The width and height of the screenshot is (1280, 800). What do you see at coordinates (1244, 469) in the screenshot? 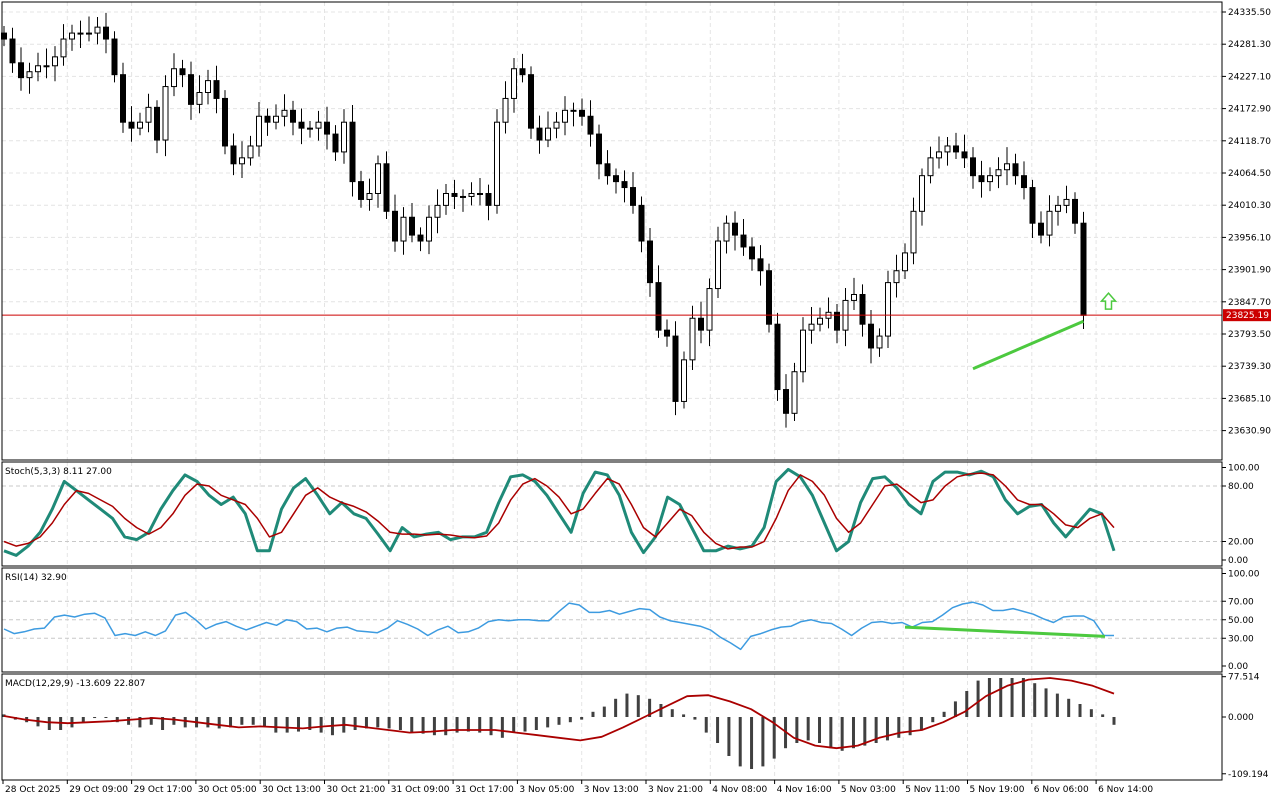
I see `stoch-tick-label: 100.00` at bounding box center [1244, 469].